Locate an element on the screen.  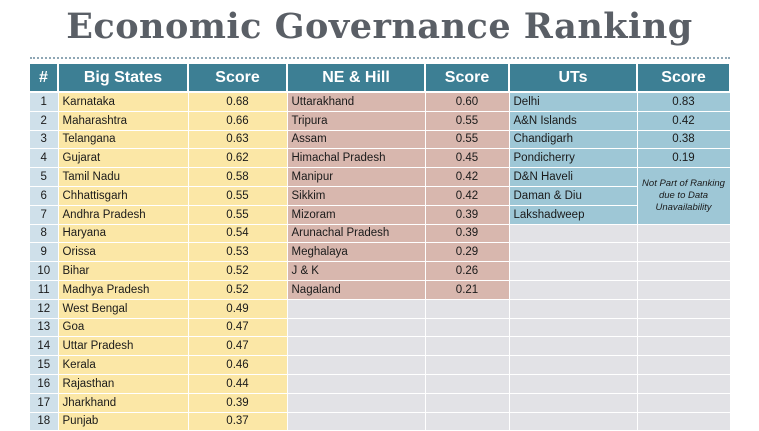
big-state-name: Kerala is located at coordinates (123, 365).